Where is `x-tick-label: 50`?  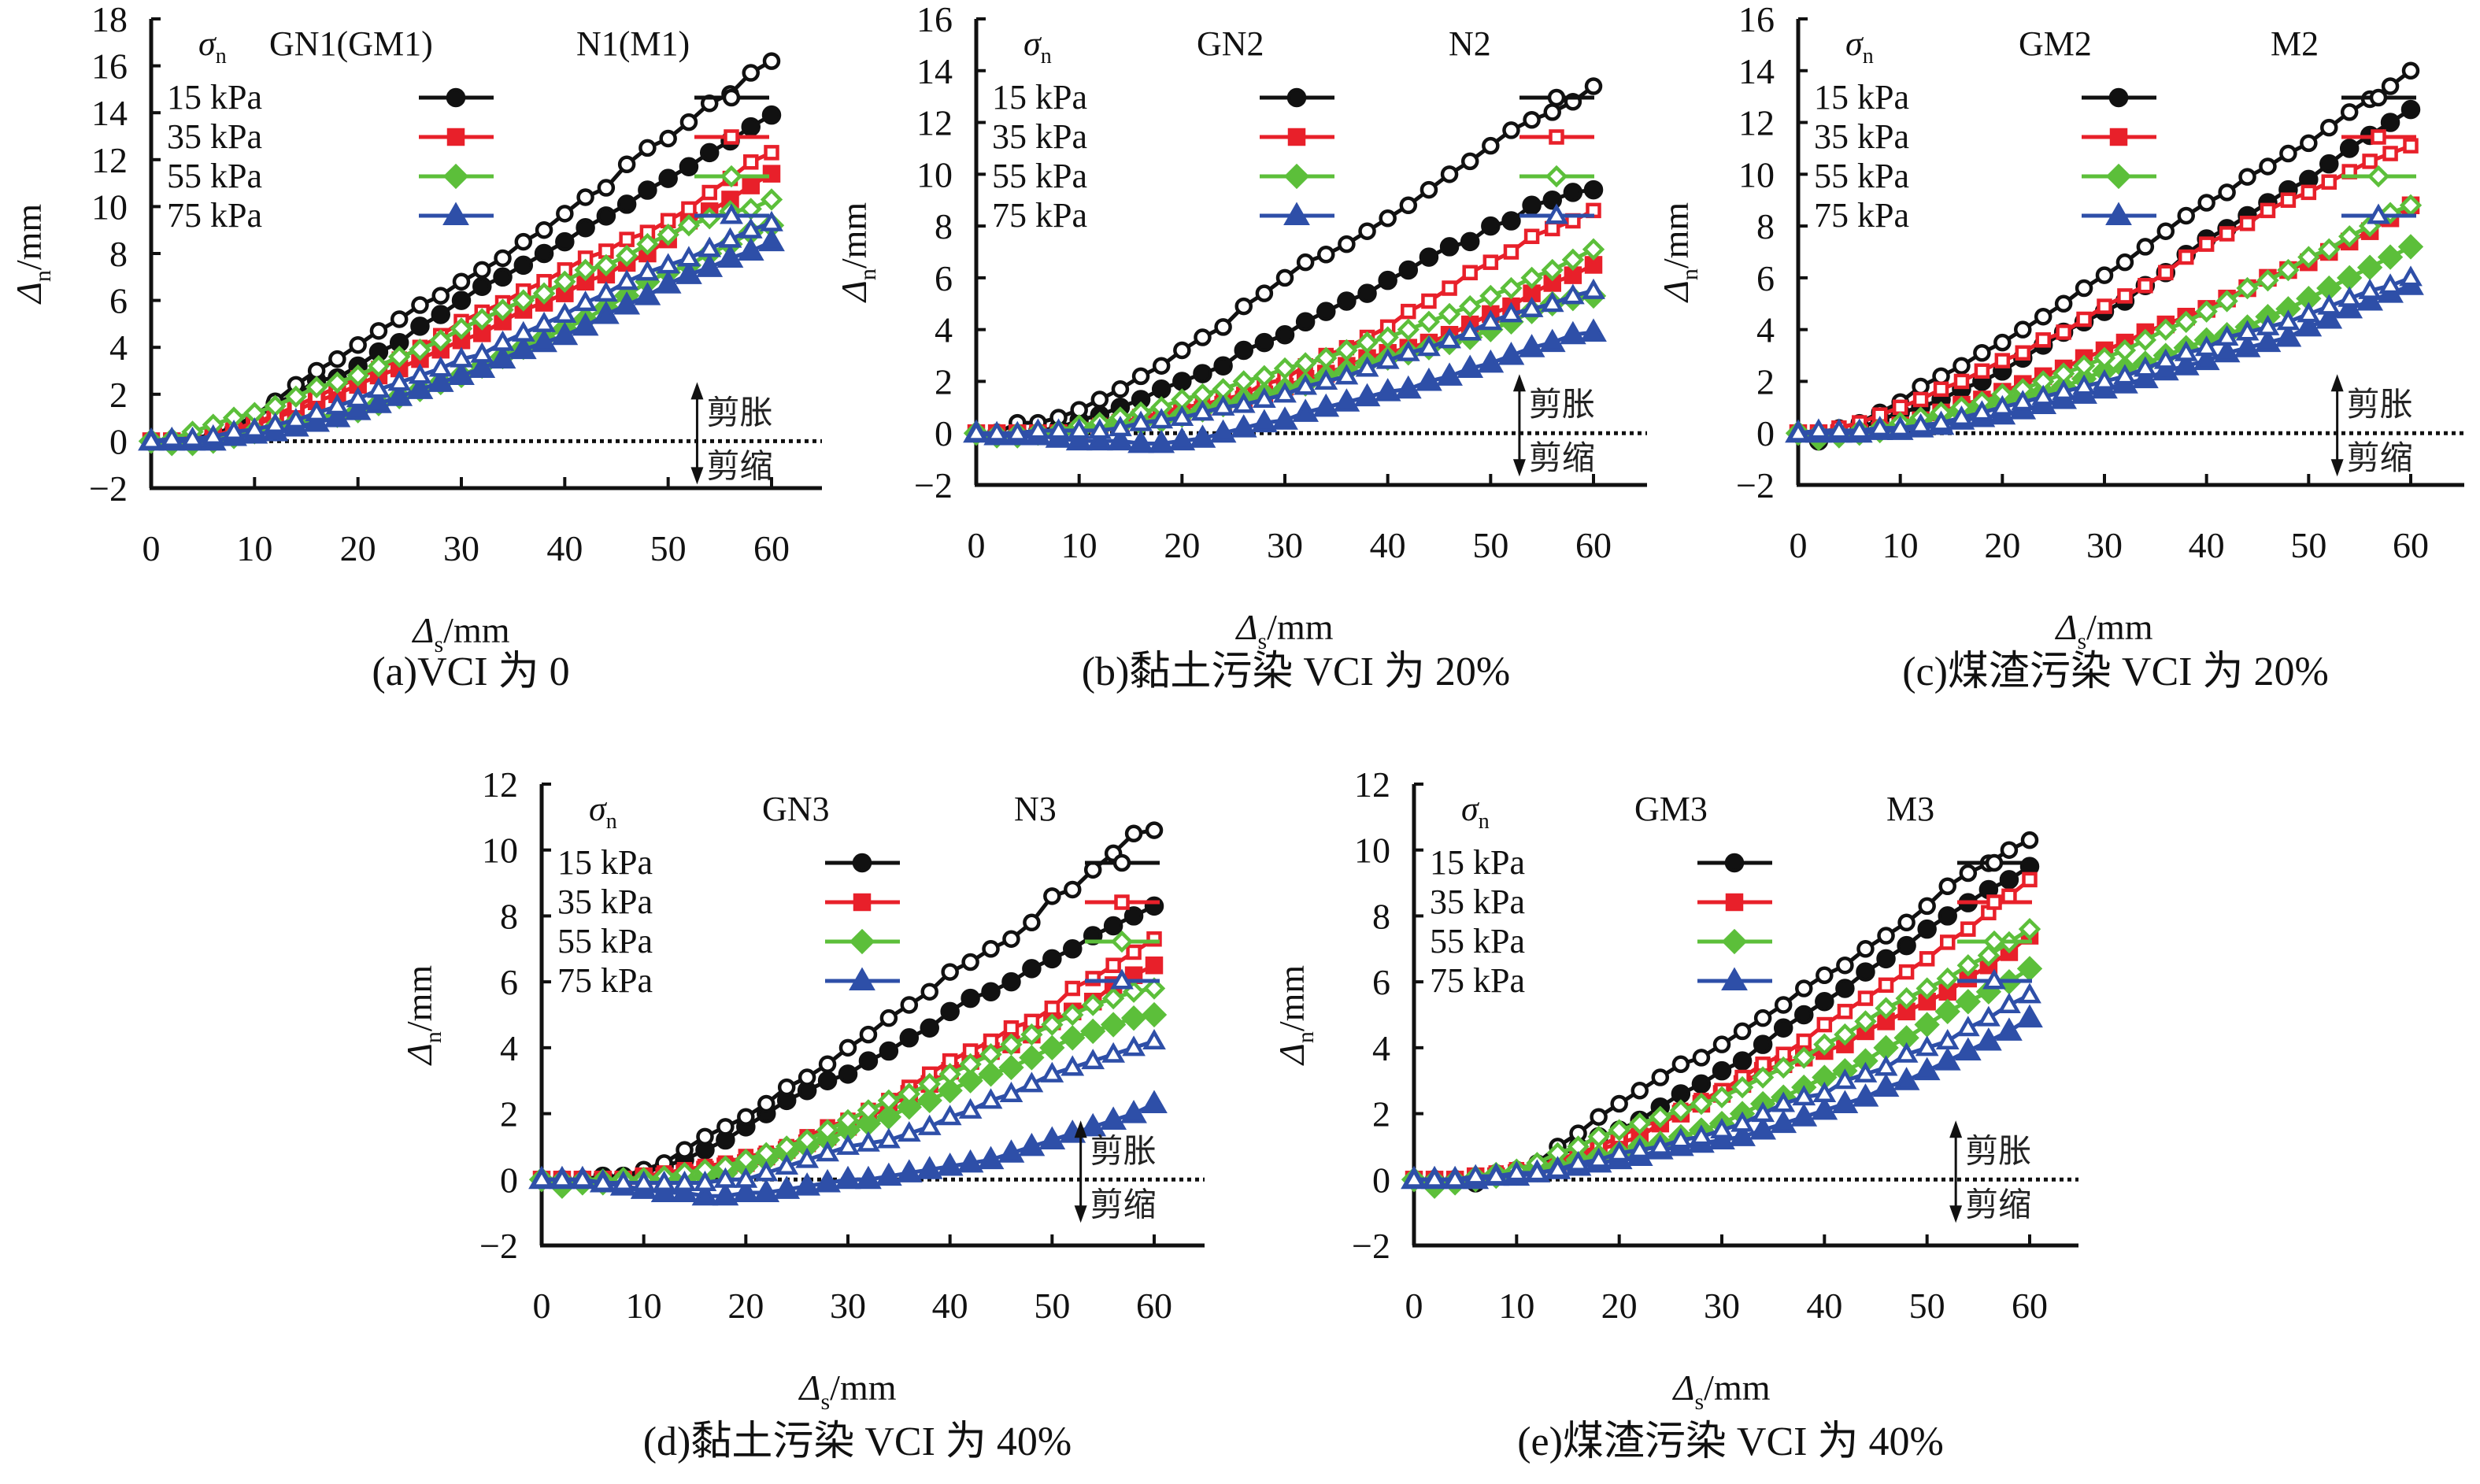 x-tick-label: 50 is located at coordinates (1927, 1306).